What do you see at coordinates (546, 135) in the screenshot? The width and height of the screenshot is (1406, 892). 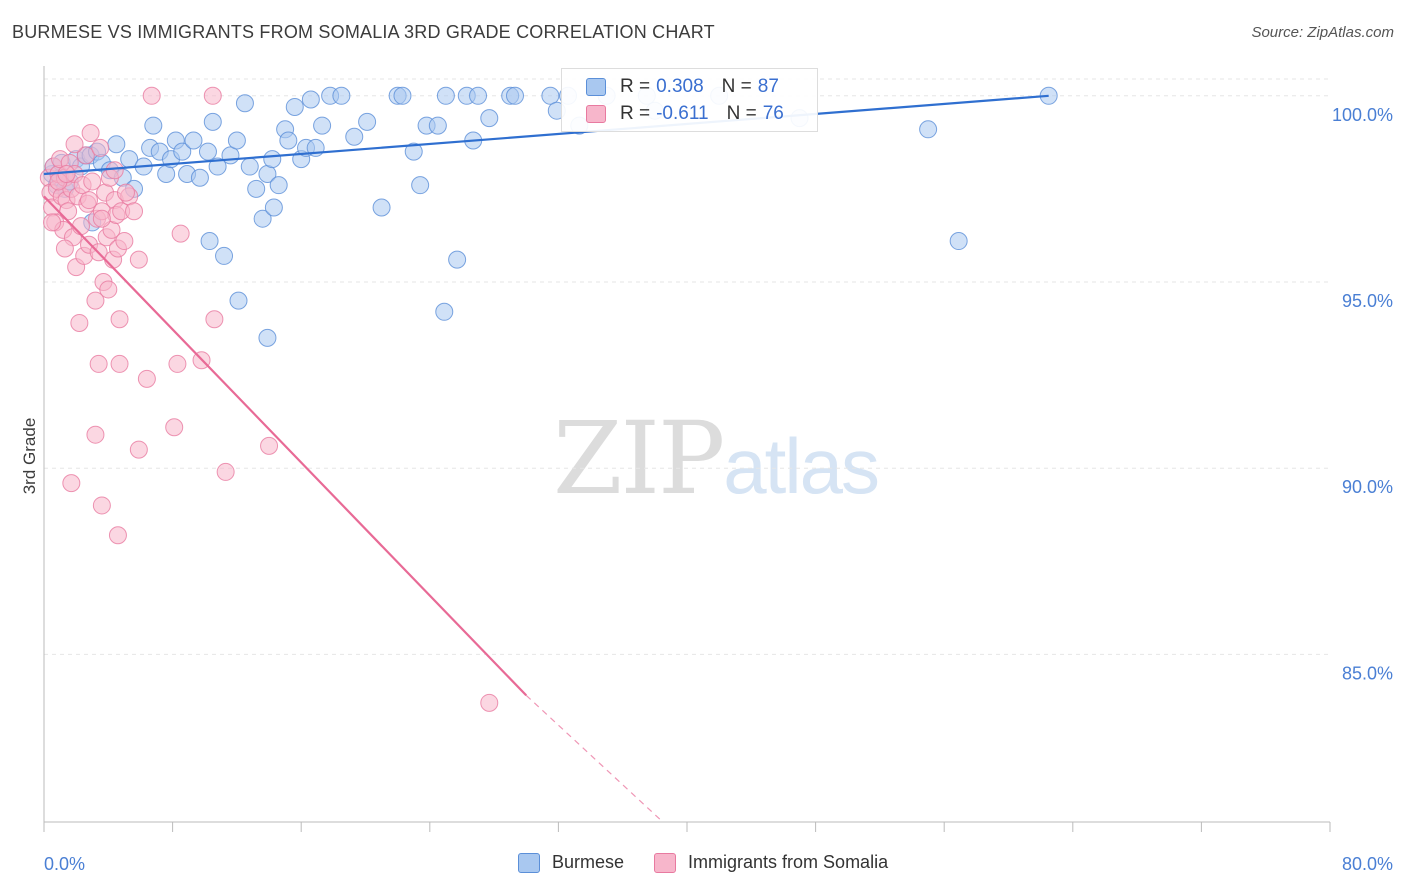 I see `burmese-trend-line` at bounding box center [546, 135].